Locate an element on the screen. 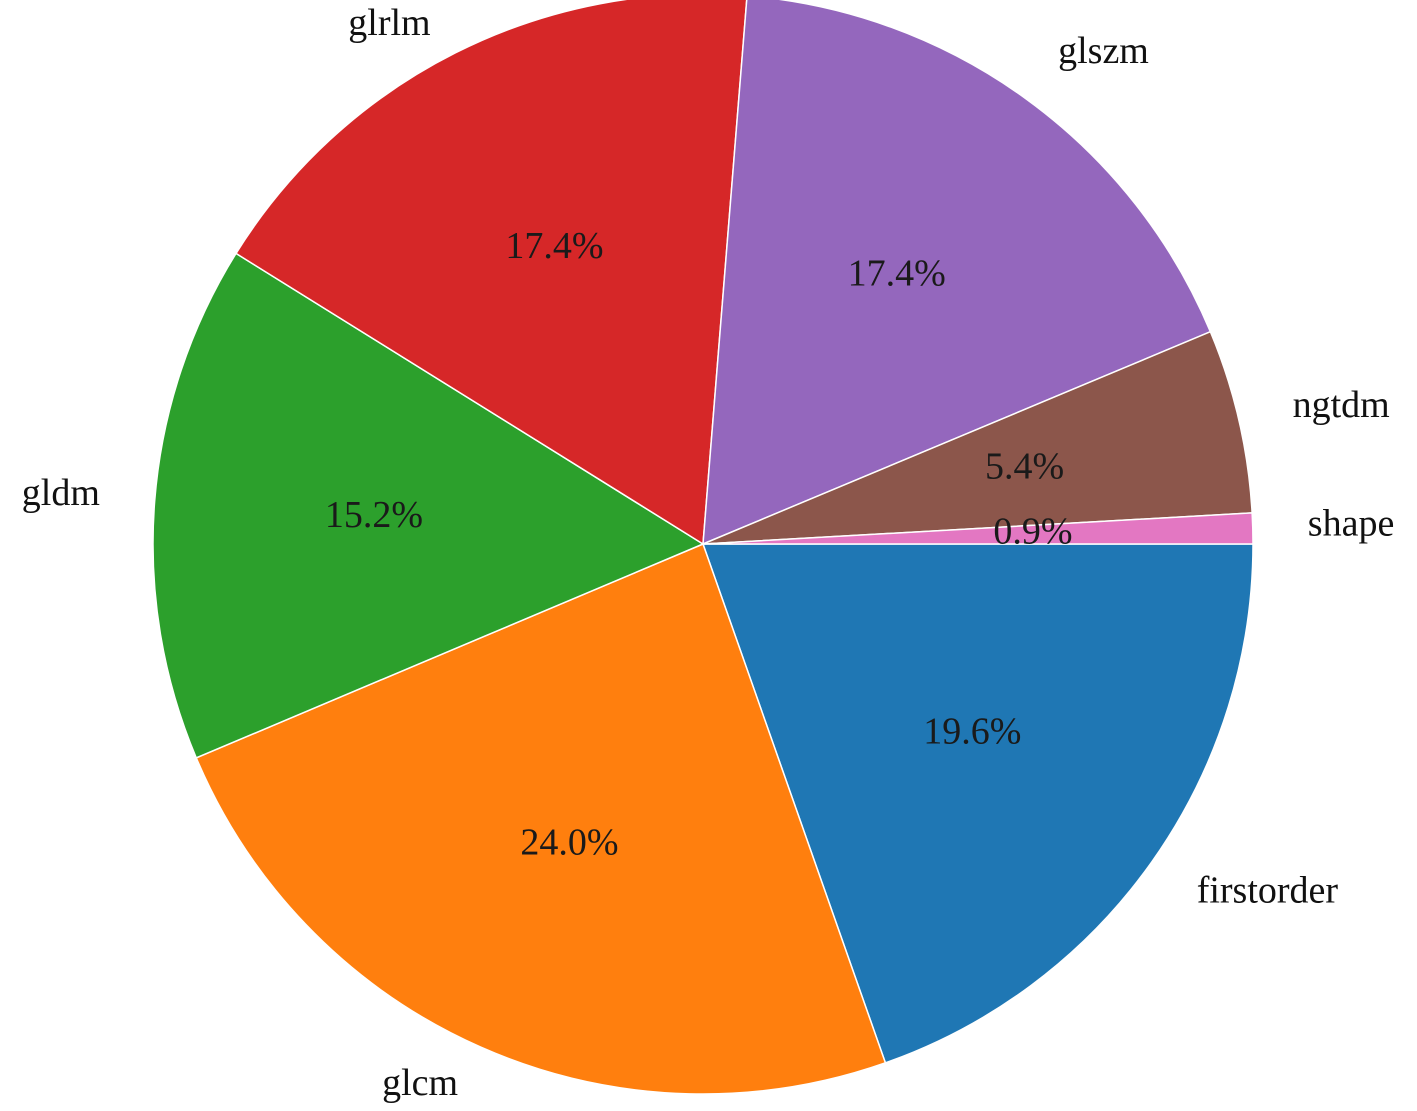 The width and height of the screenshot is (1417, 1111). pie-slice-shape is located at coordinates (978, 528).